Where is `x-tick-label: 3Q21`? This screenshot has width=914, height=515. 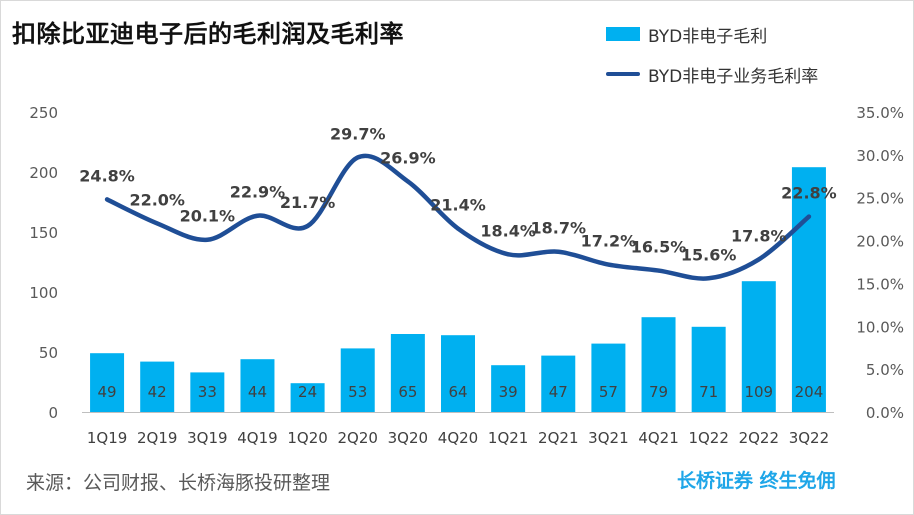 x-tick-label: 3Q21 is located at coordinates (608, 438).